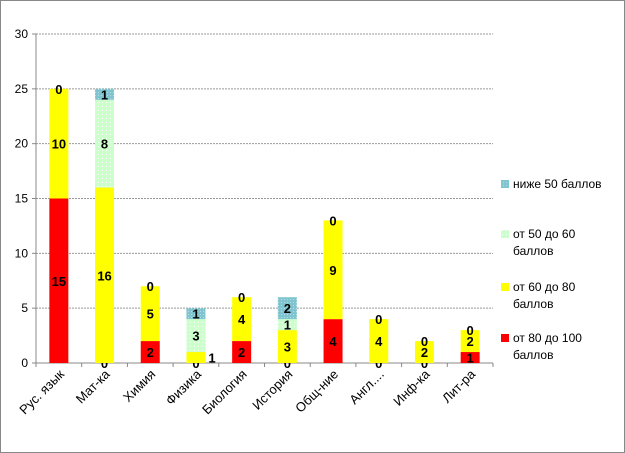 This screenshot has height=453, width=625. What do you see at coordinates (184, 387) in the screenshot?
I see `category-label: Физика` at bounding box center [184, 387].